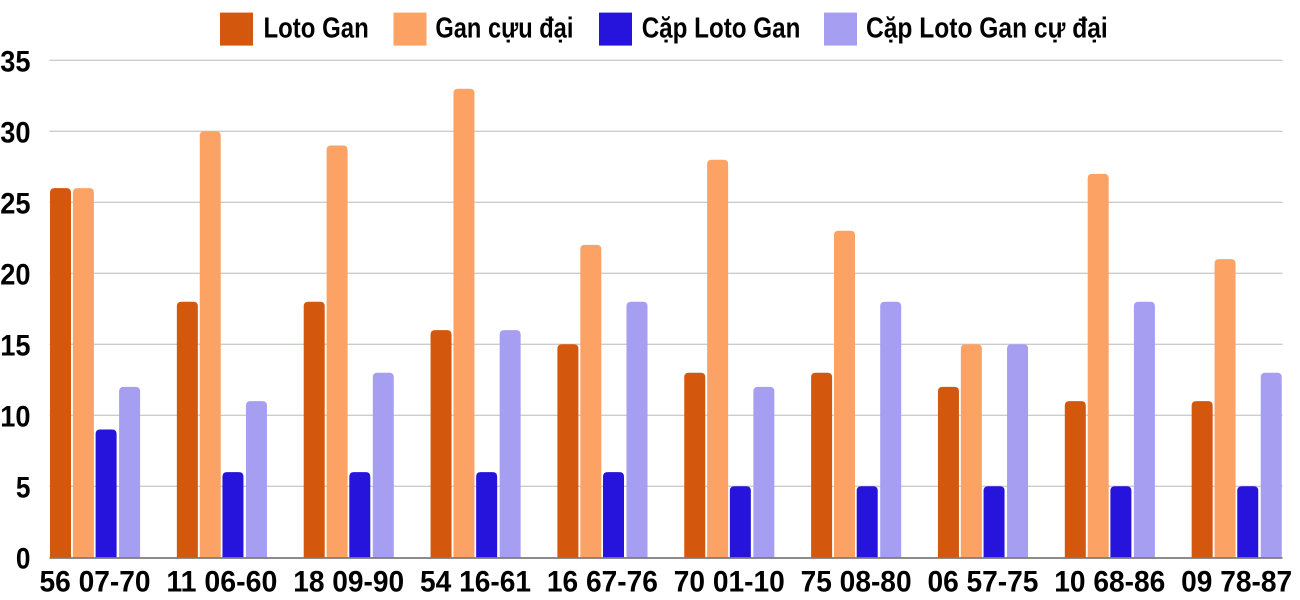  Describe the element at coordinates (316, 29) in the screenshot. I see `svg-text: Loto Gan` at that location.